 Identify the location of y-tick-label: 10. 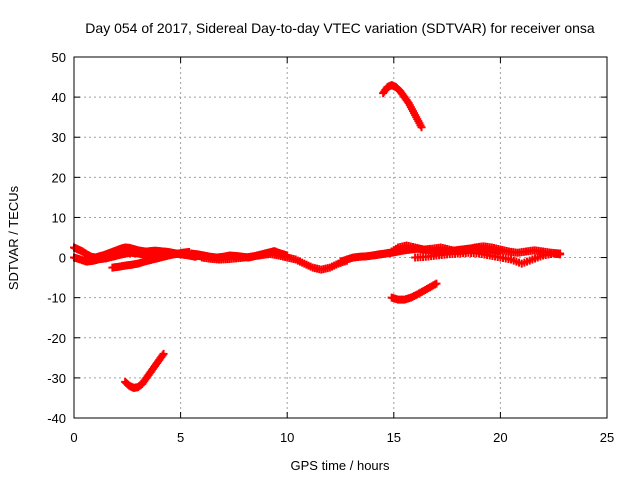
(59, 217).